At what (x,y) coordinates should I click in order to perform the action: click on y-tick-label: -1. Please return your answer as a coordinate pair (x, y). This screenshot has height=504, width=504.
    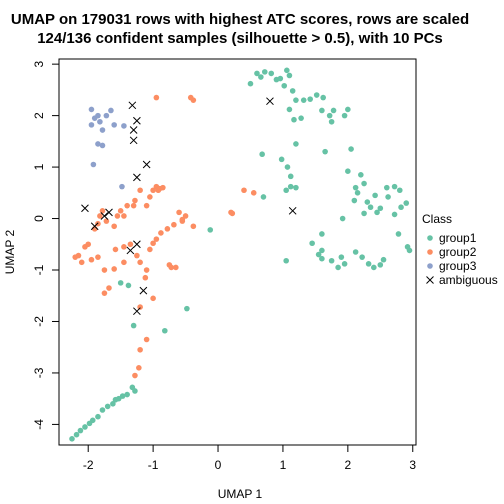
    Looking at the image, I should click on (39, 269).